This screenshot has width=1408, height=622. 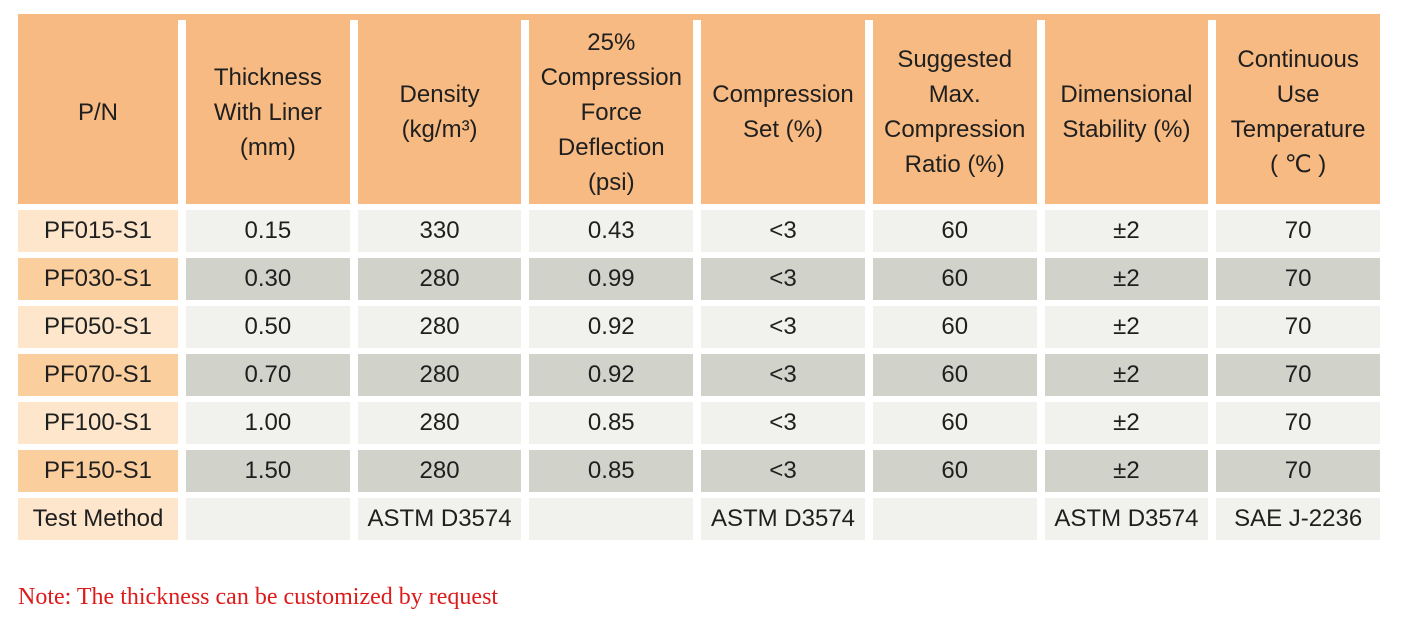 I want to click on header-cell-density: Density (kg/m³), so click(x=439, y=112).